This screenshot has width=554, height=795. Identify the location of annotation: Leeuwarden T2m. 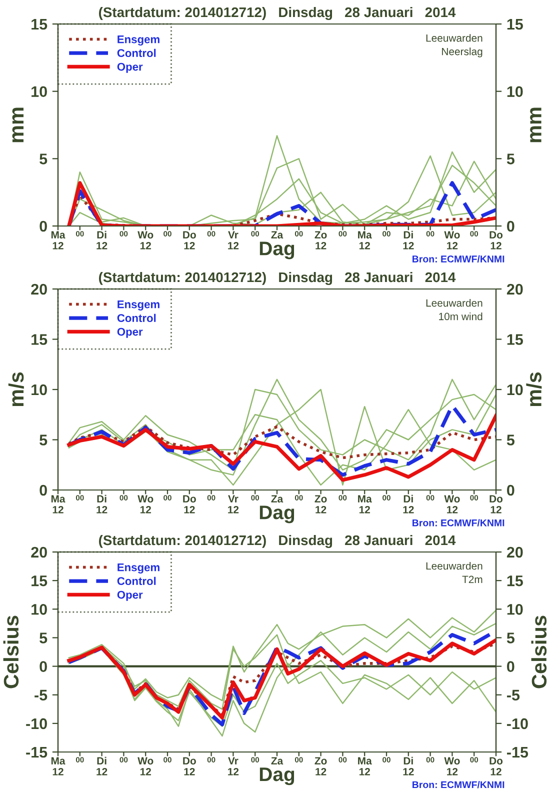
(454, 573).